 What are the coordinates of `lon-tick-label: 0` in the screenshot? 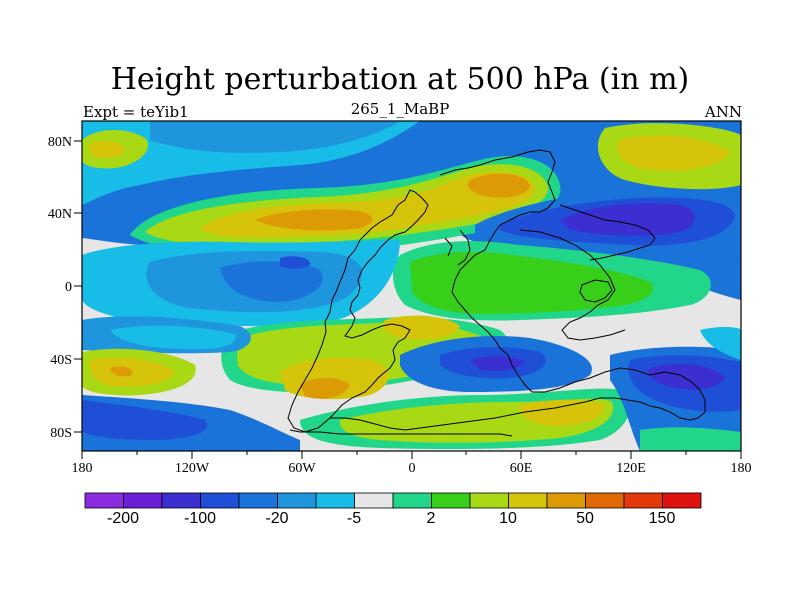 It's located at (412, 468).